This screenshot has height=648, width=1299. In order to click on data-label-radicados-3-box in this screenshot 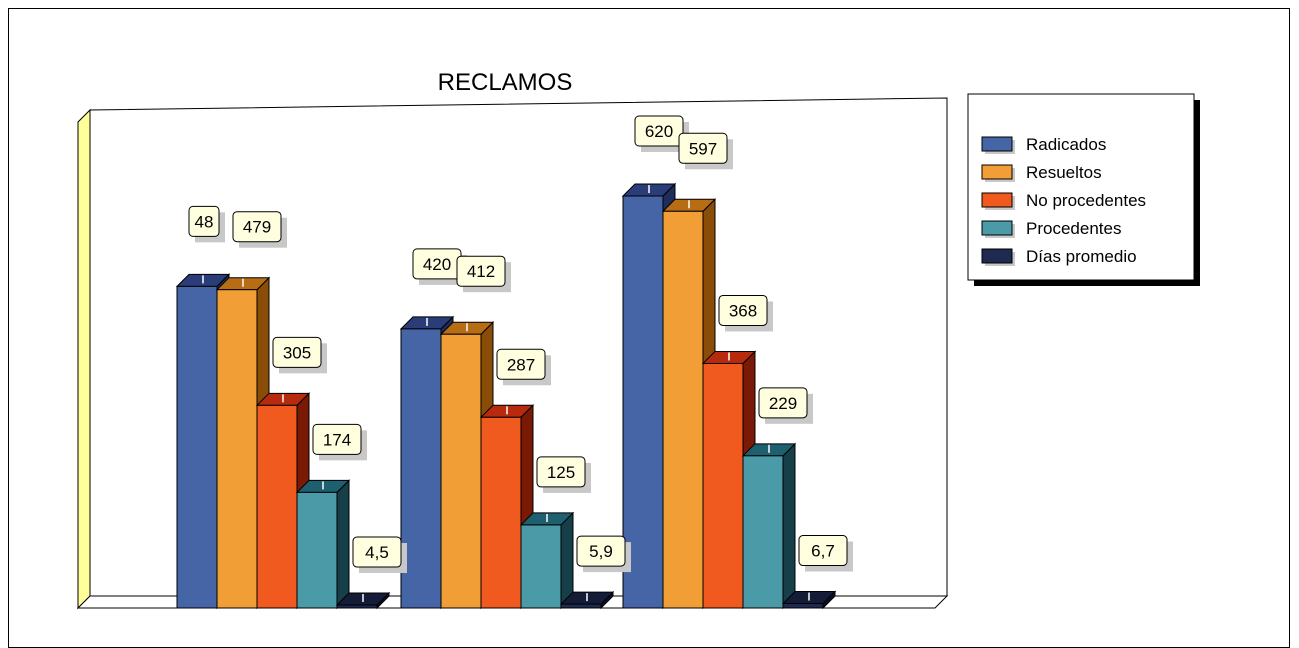, I will do `click(659, 131)`.